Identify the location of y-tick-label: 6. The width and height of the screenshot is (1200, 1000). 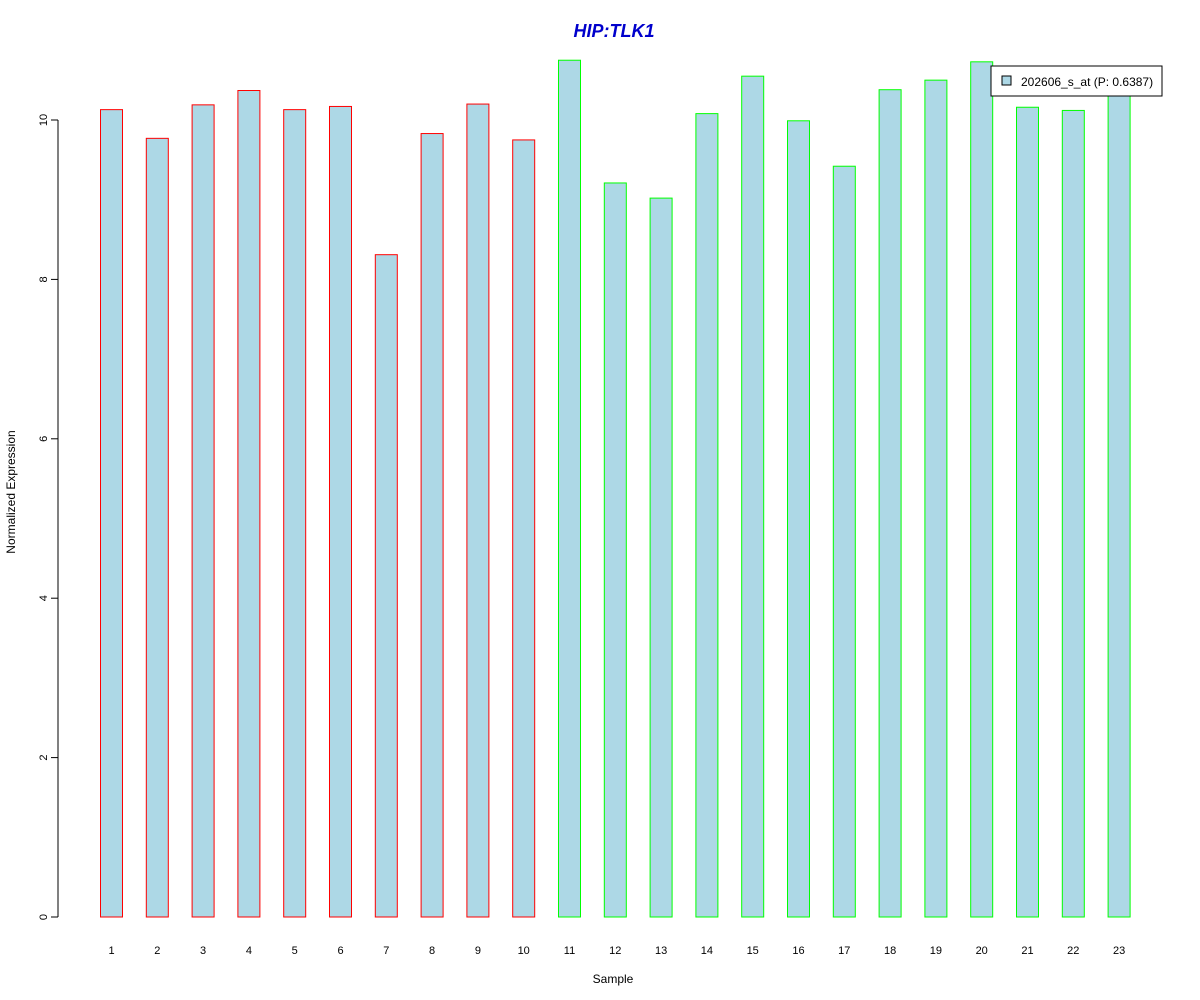
(44, 439).